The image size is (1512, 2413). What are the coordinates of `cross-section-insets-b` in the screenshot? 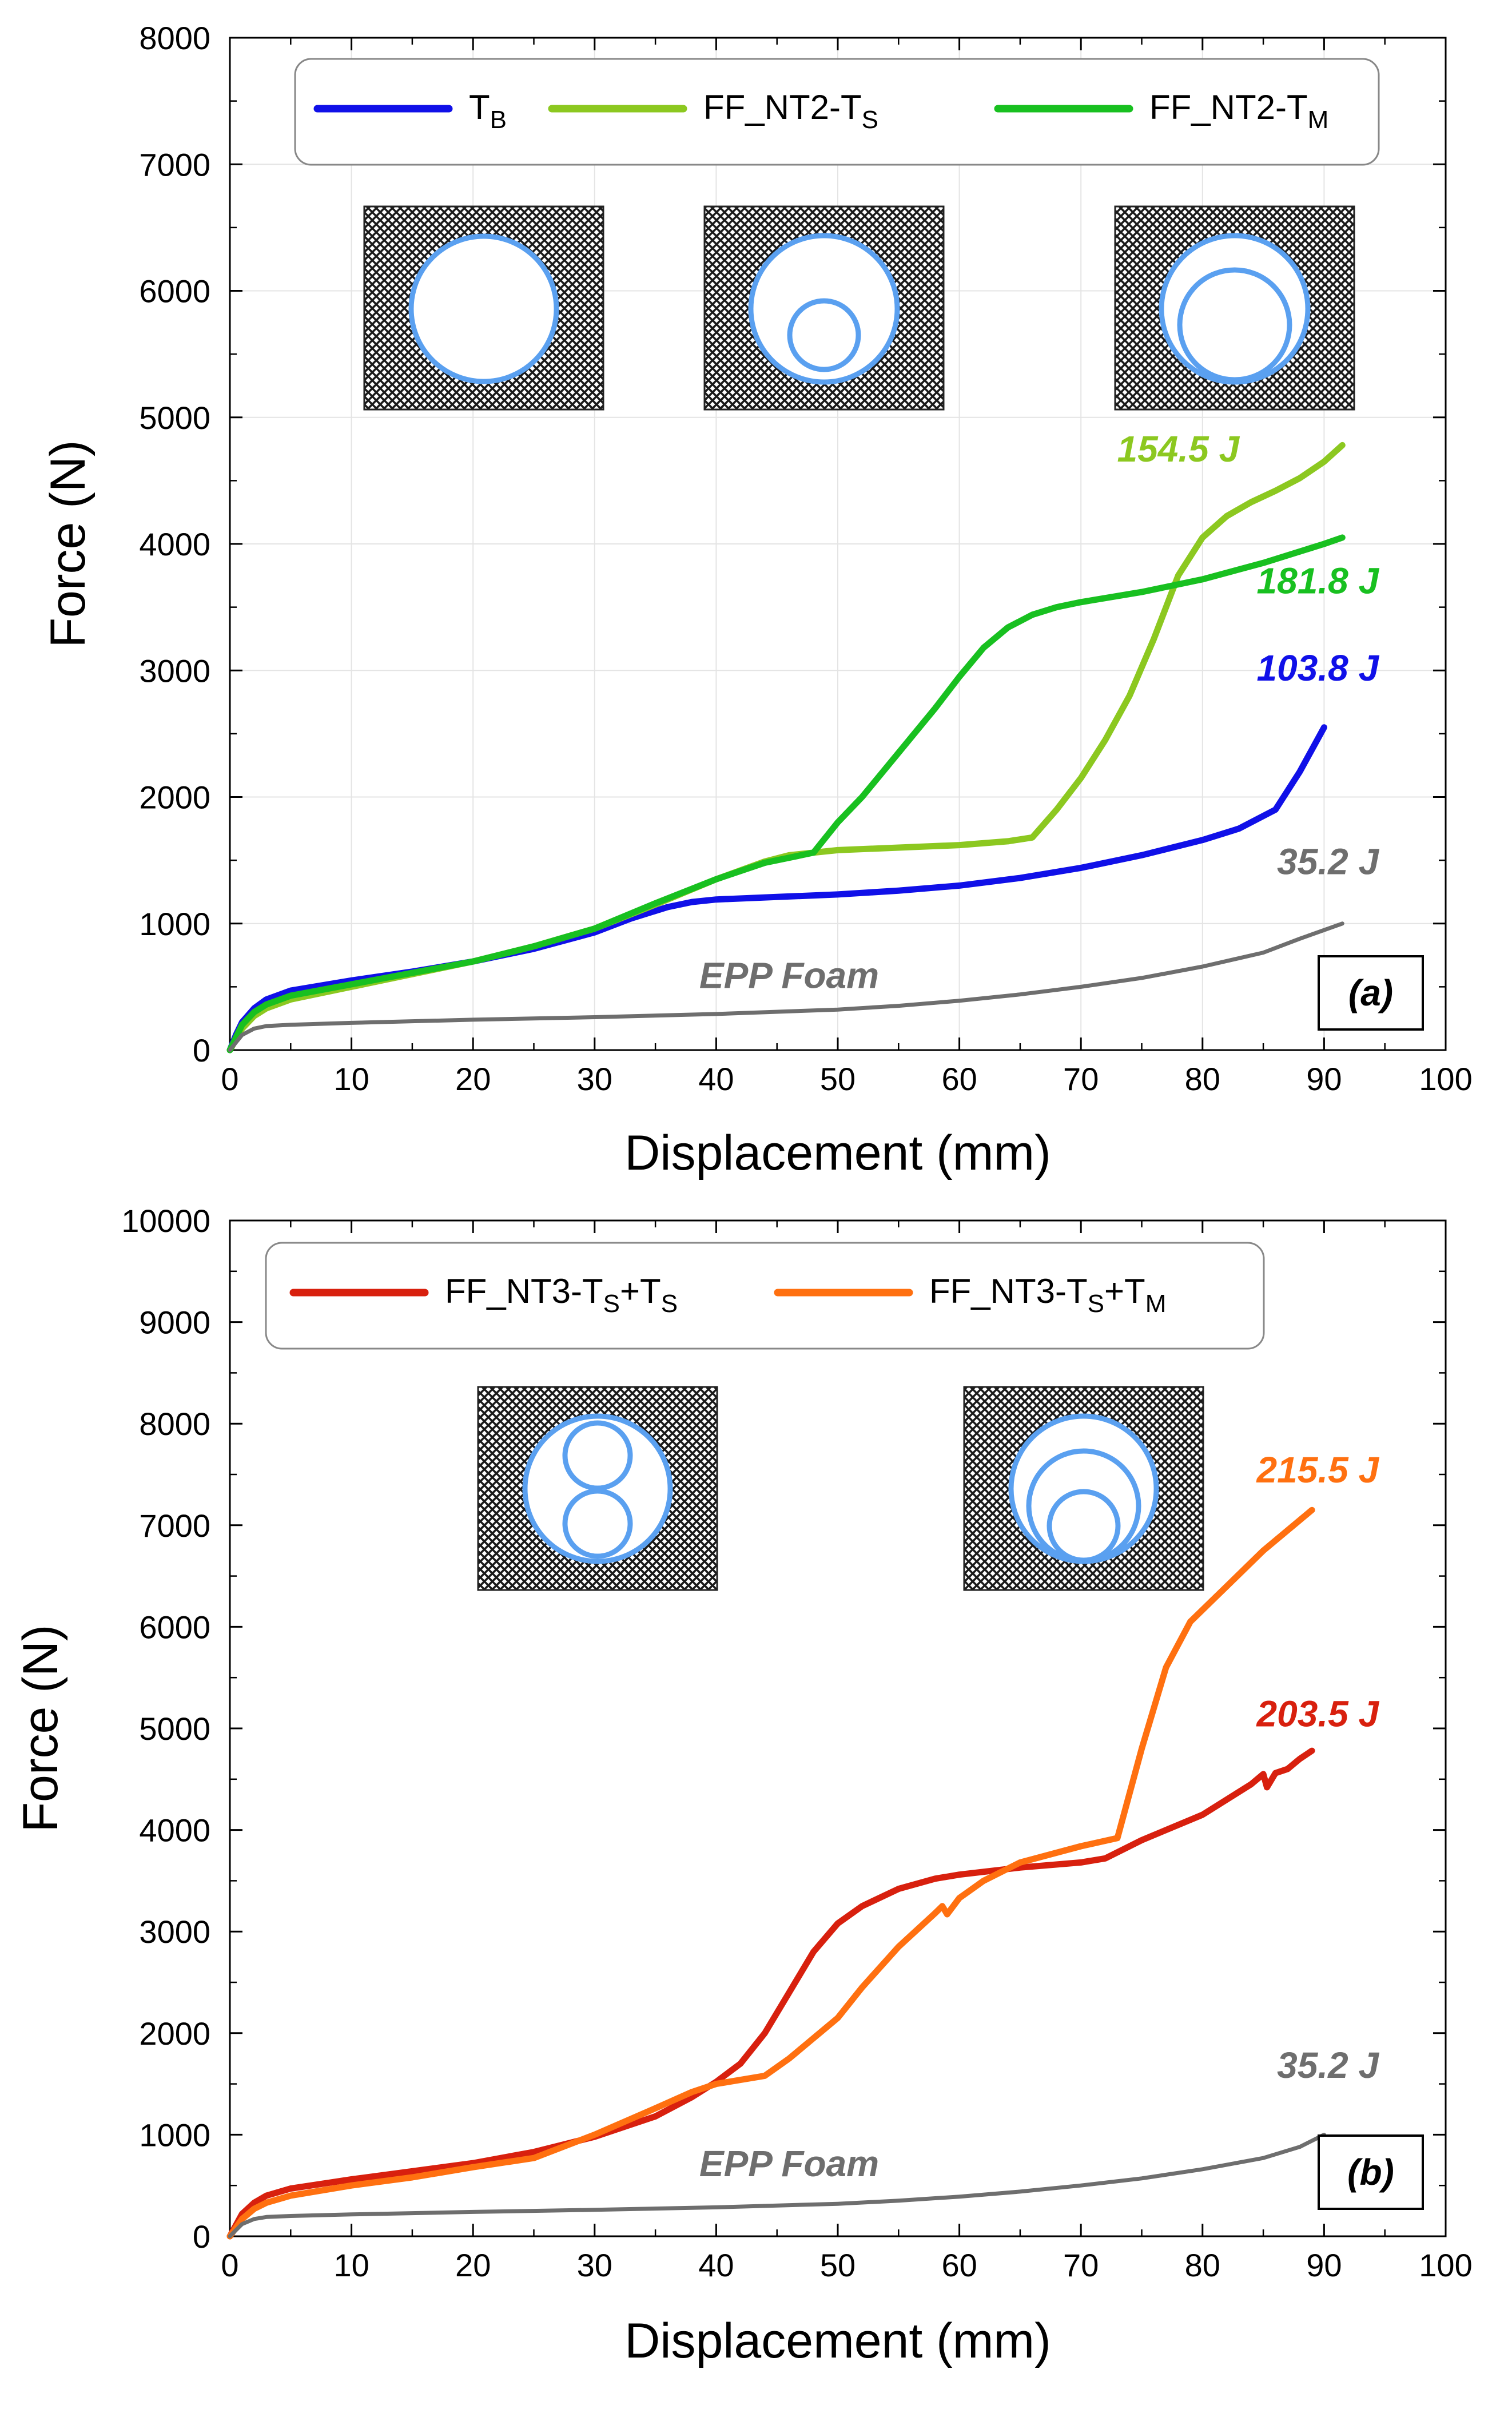 It's located at (841, 1488).